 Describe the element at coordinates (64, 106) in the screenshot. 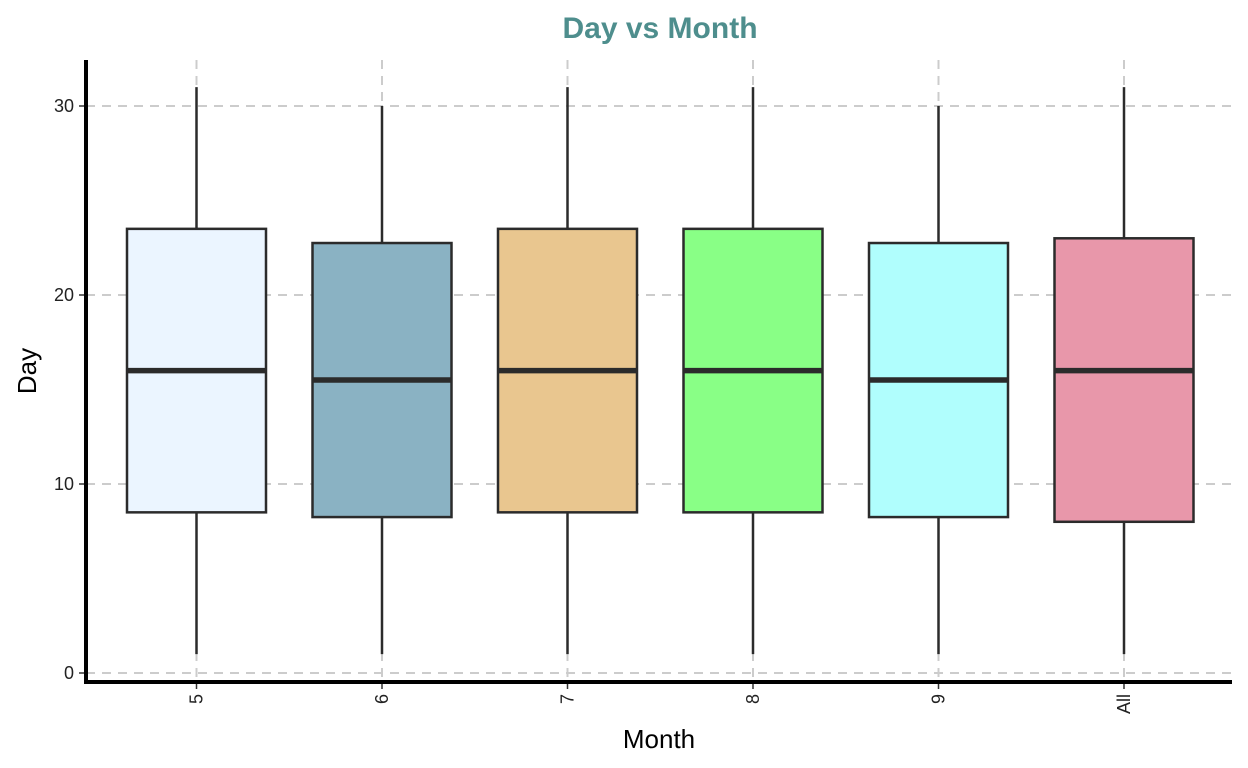

I see `y-tick-label: 30` at that location.